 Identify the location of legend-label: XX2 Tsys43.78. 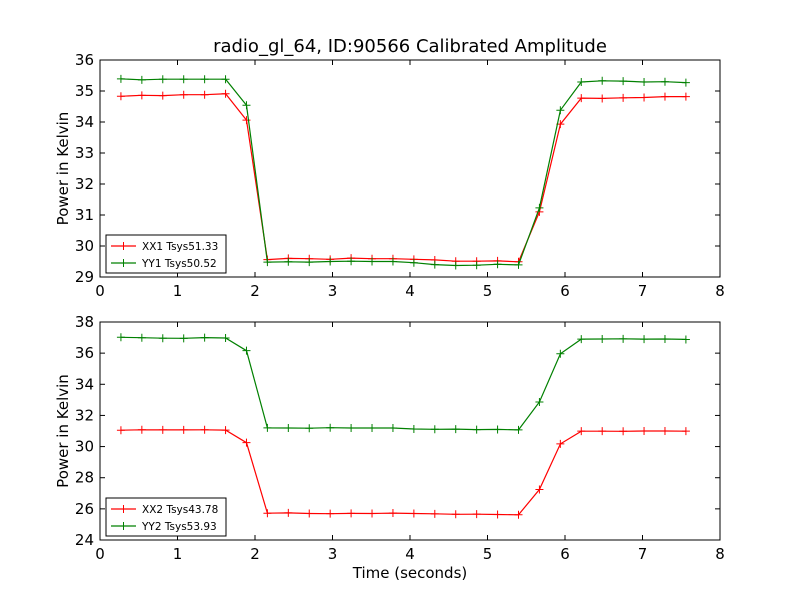
(180, 510).